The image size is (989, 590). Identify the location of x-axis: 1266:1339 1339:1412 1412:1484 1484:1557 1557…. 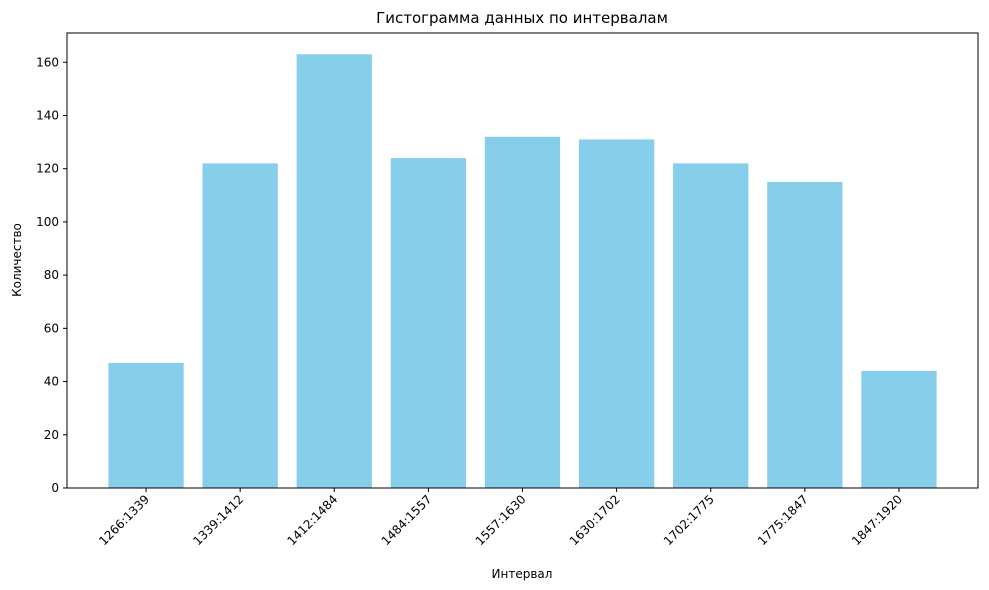
(500, 518).